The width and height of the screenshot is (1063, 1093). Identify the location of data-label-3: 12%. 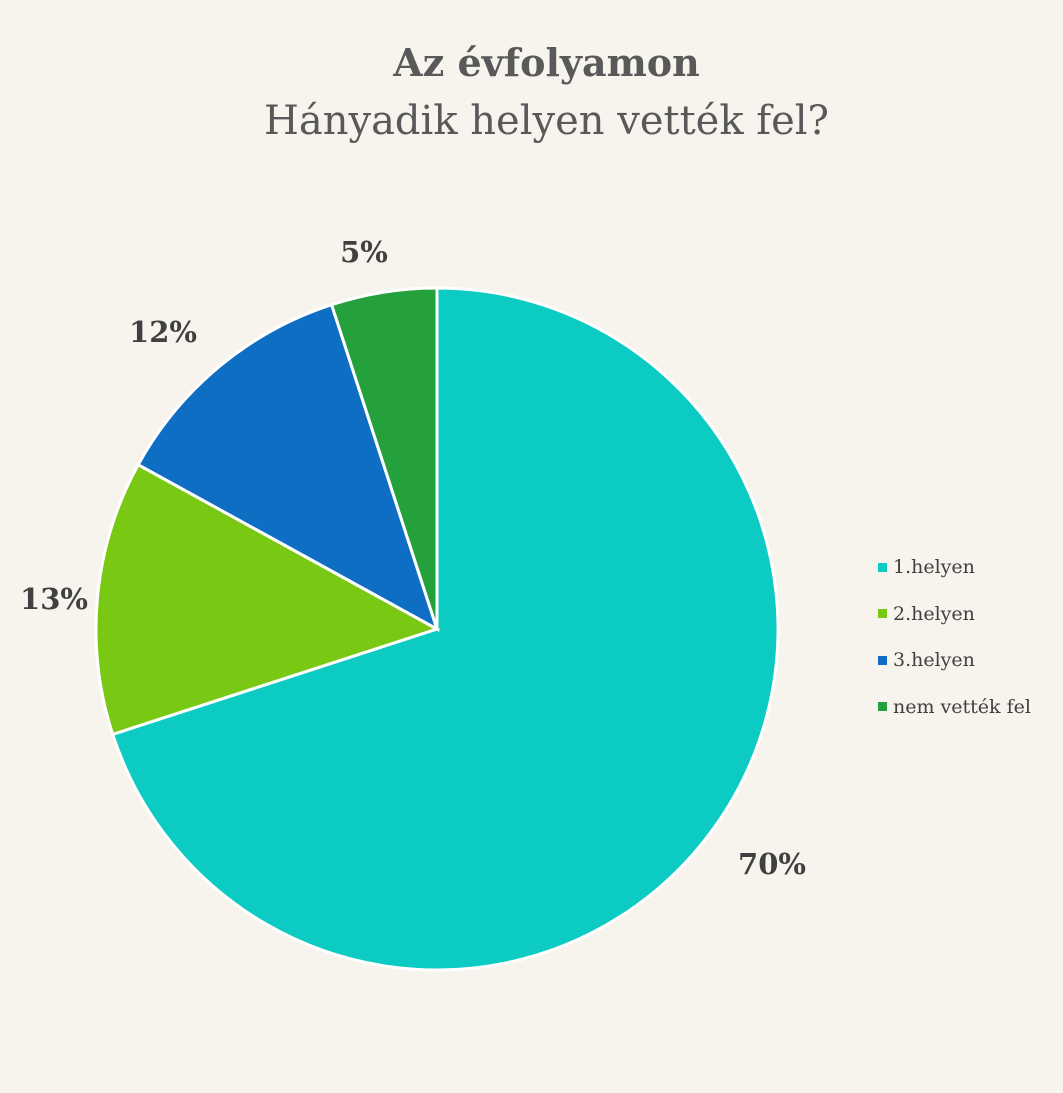
(163, 332).